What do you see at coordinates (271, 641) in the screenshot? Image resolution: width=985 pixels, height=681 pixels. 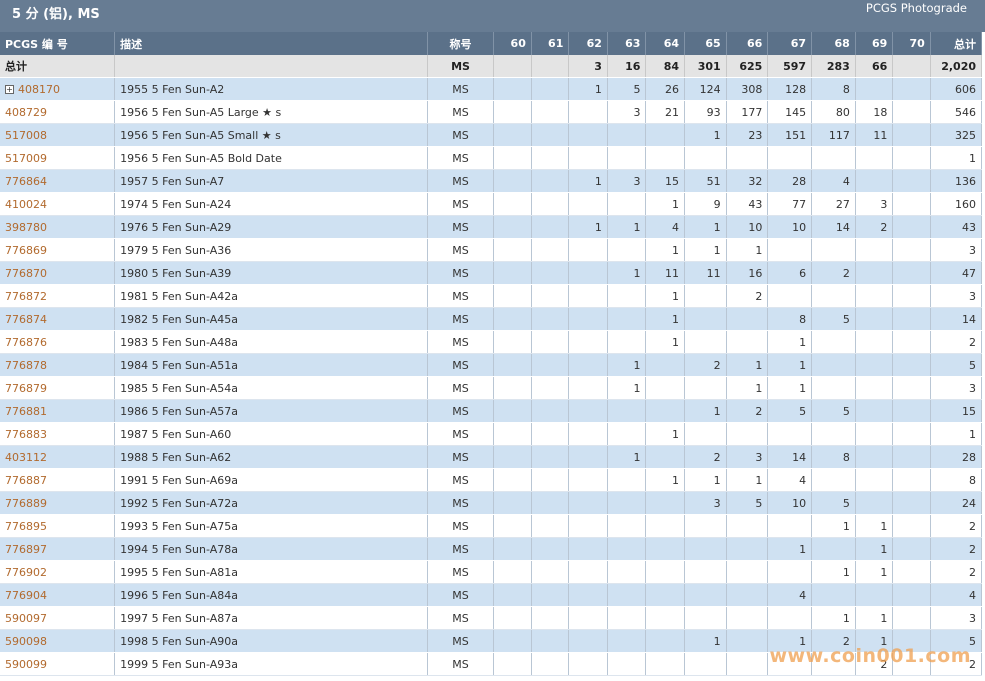 I see `description-cell: 1998 5 Fen Sun-A90a` at bounding box center [271, 641].